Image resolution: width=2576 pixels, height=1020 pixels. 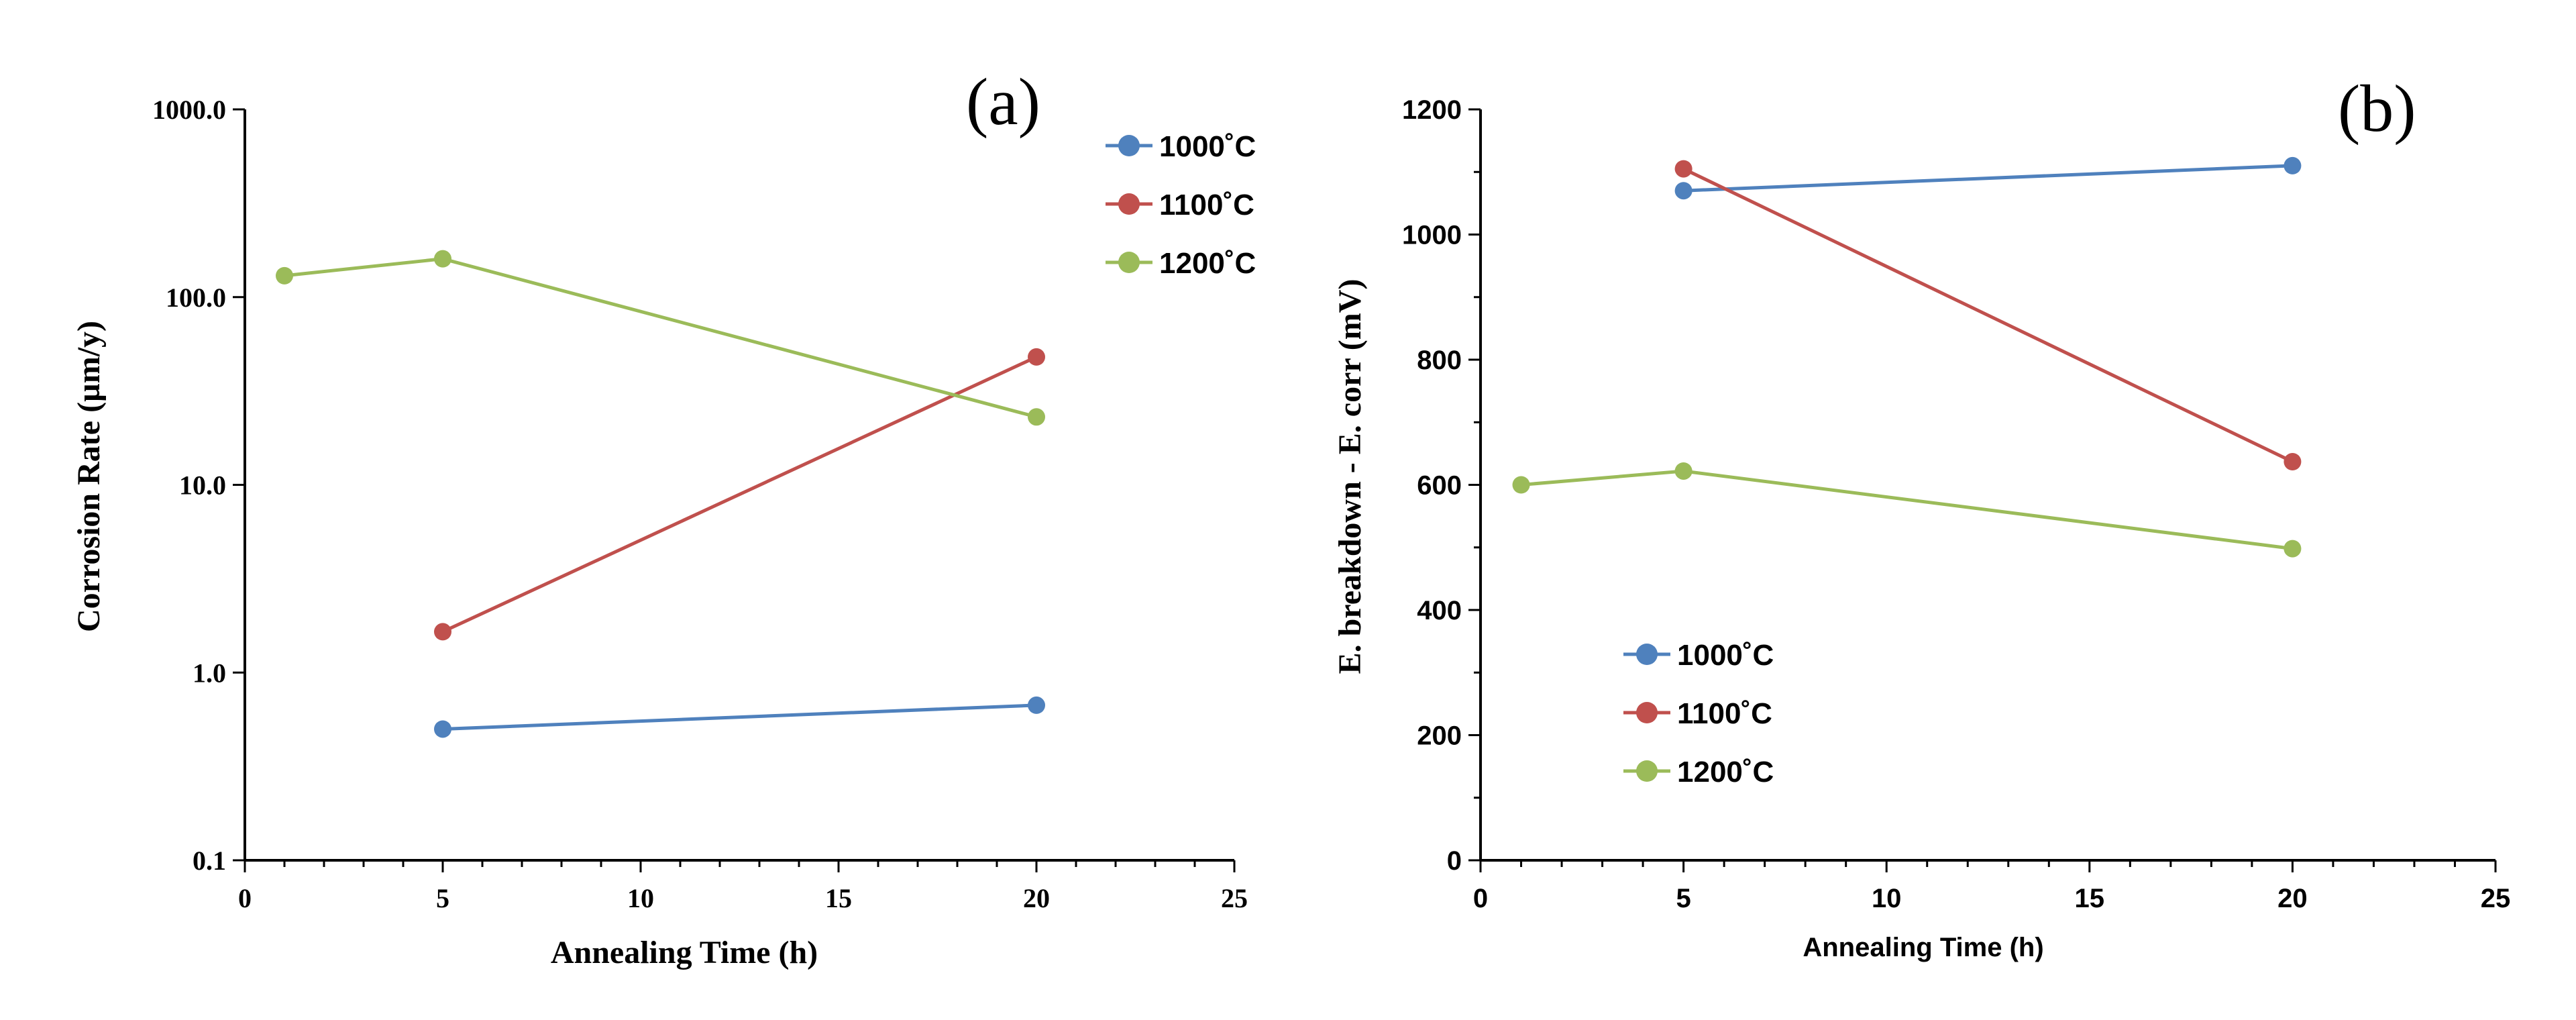 What do you see at coordinates (245, 898) in the screenshot?
I see `panel-a-x-tick-label: 0` at bounding box center [245, 898].